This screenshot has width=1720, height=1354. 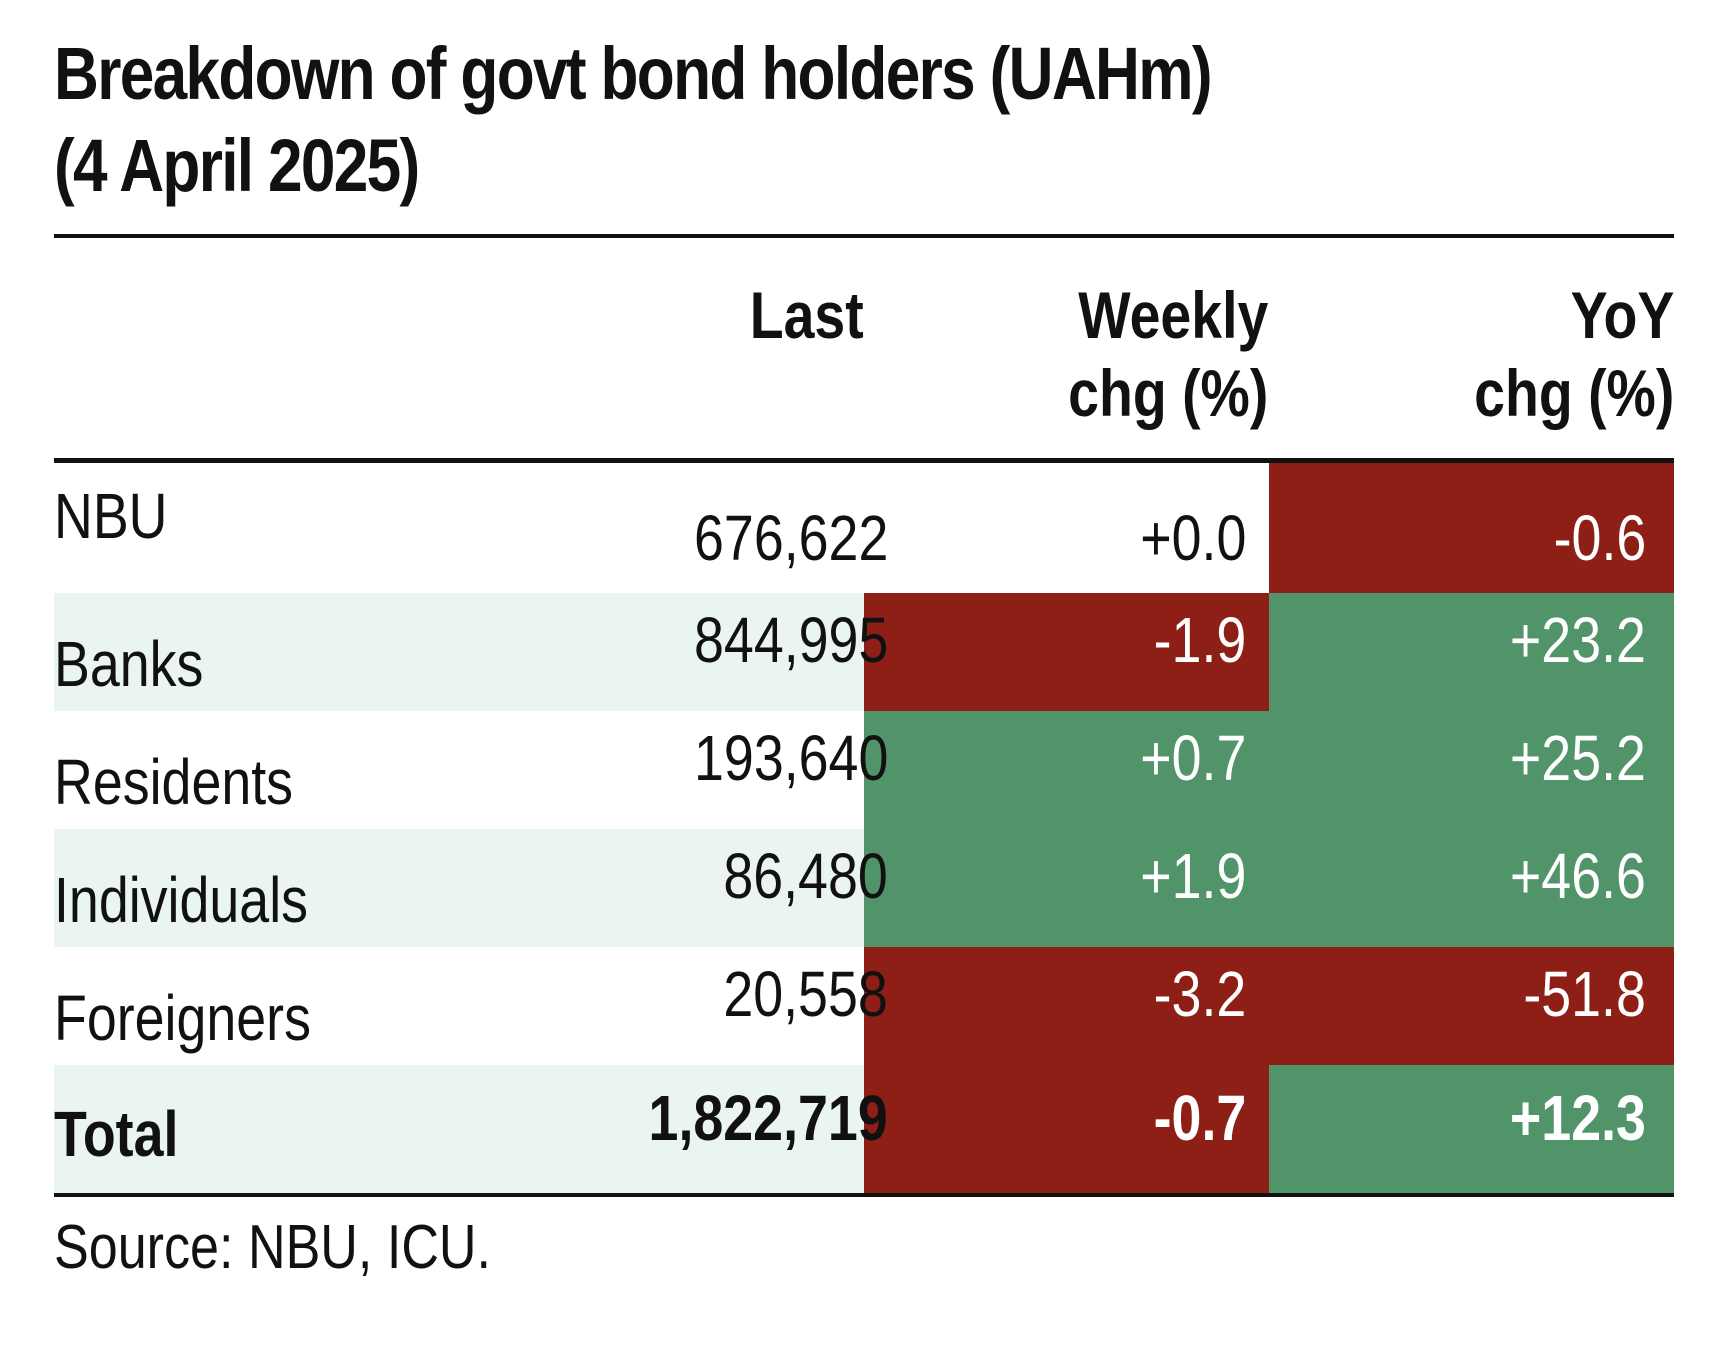 I want to click on holder-label: Residents, so click(x=174, y=782).